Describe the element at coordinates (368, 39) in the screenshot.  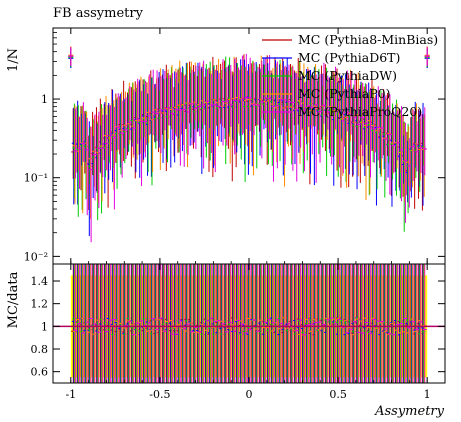
I see `legend-entry-label: MC (Pythia8-MinBias)` at that location.